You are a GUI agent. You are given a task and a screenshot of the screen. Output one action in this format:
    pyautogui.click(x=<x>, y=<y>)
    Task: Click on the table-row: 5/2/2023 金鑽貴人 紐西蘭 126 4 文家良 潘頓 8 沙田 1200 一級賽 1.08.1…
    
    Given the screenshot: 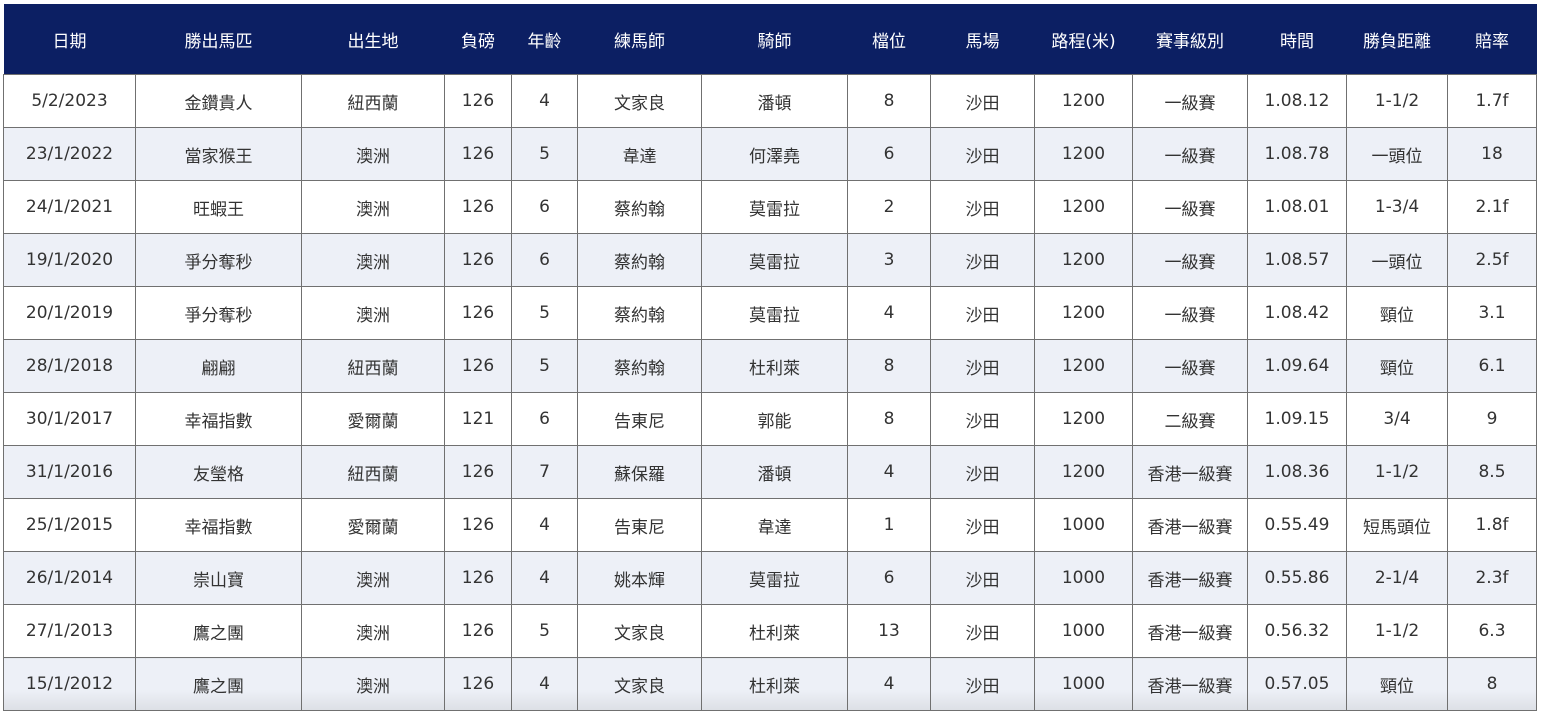 What is the action you would take?
    pyautogui.click(x=770, y=101)
    